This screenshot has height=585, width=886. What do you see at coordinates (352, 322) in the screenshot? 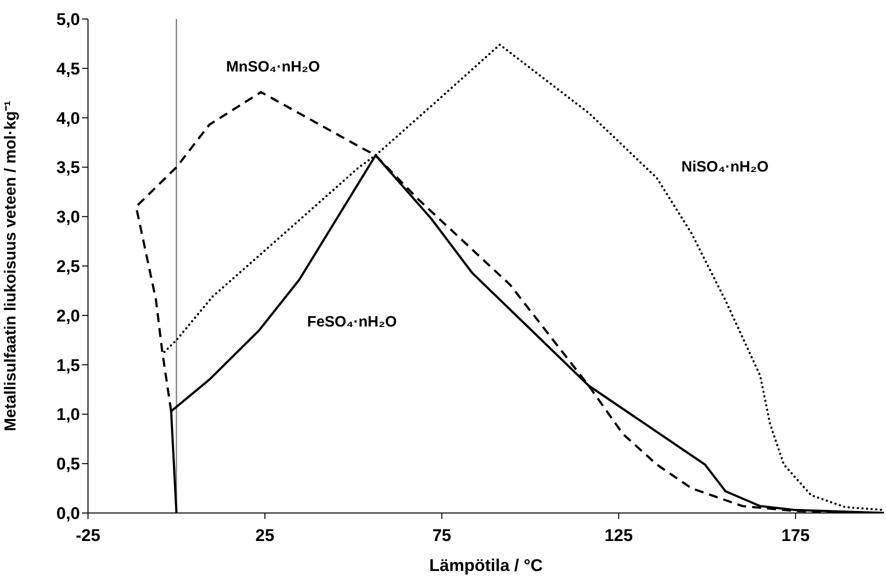
I see `series-label: FeSO₄·nH₂O` at bounding box center [352, 322].